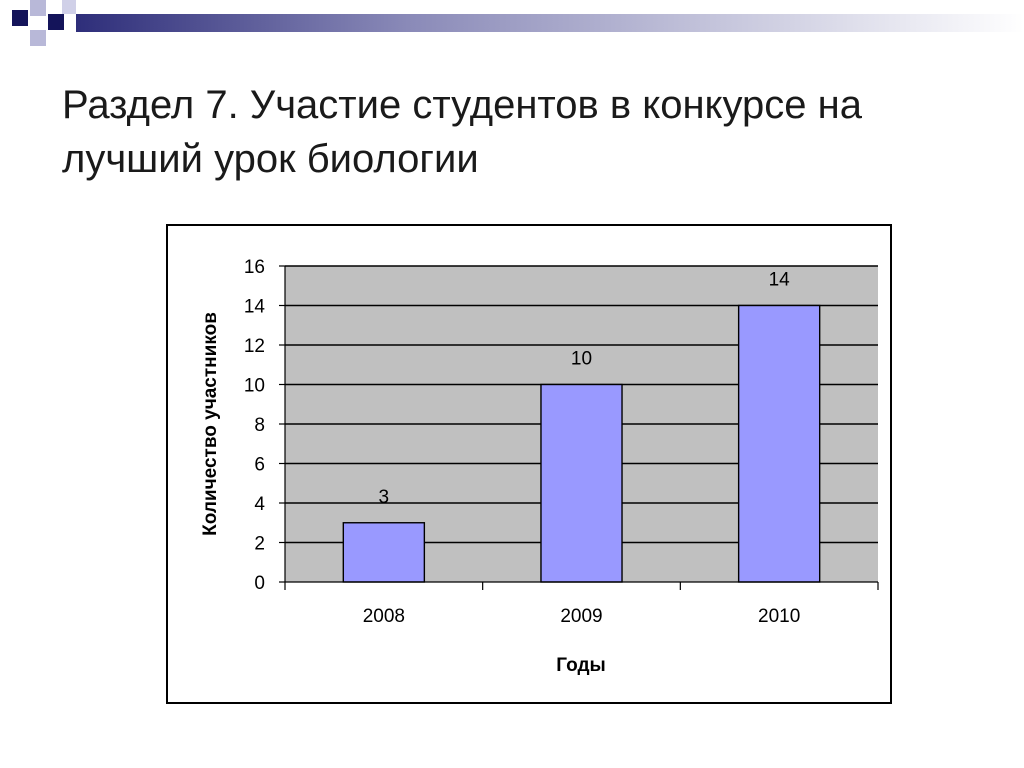 The image size is (1024, 768). I want to click on y-tick-label: 12, so click(254, 346).